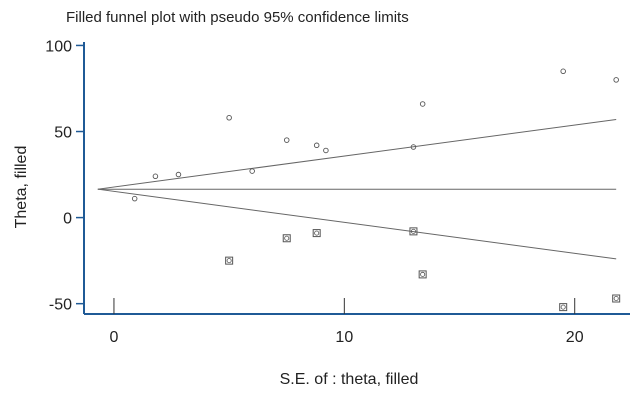 Image resolution: width=636 pixels, height=395 pixels. Describe the element at coordinates (60, 305) in the screenshot. I see `y-tick-label: -50` at that location.